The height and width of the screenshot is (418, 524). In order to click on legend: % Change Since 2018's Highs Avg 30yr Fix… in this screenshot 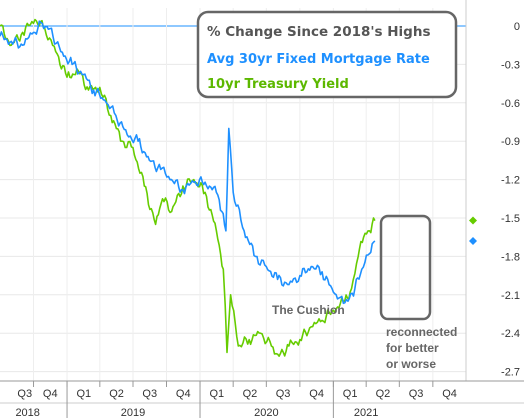, I will do `click(327, 54)`.